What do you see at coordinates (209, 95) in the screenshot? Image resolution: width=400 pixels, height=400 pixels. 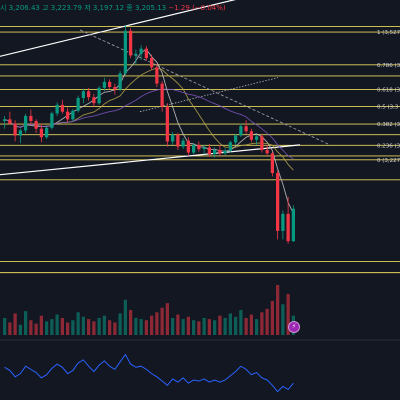 I see `dotted-trend-line` at bounding box center [209, 95].